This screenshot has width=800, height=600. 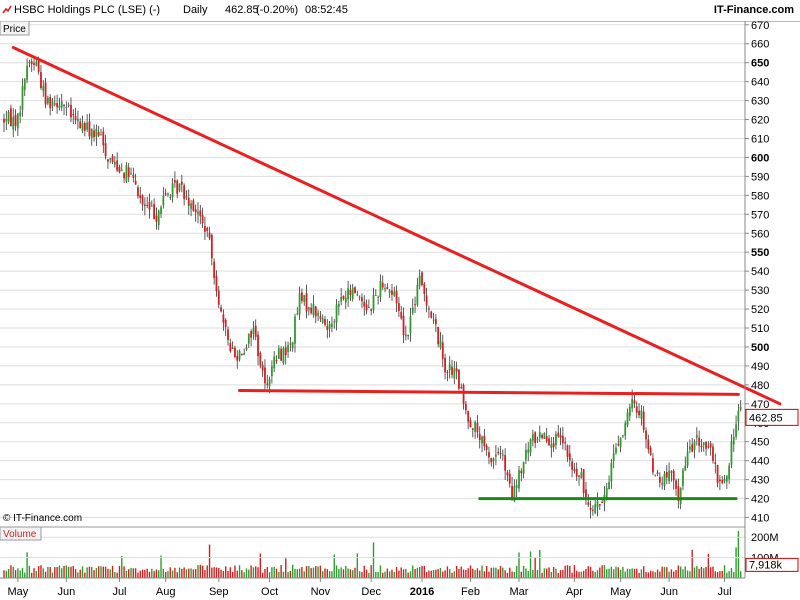 I want to click on x-tick-label: Mar, so click(x=519, y=592).